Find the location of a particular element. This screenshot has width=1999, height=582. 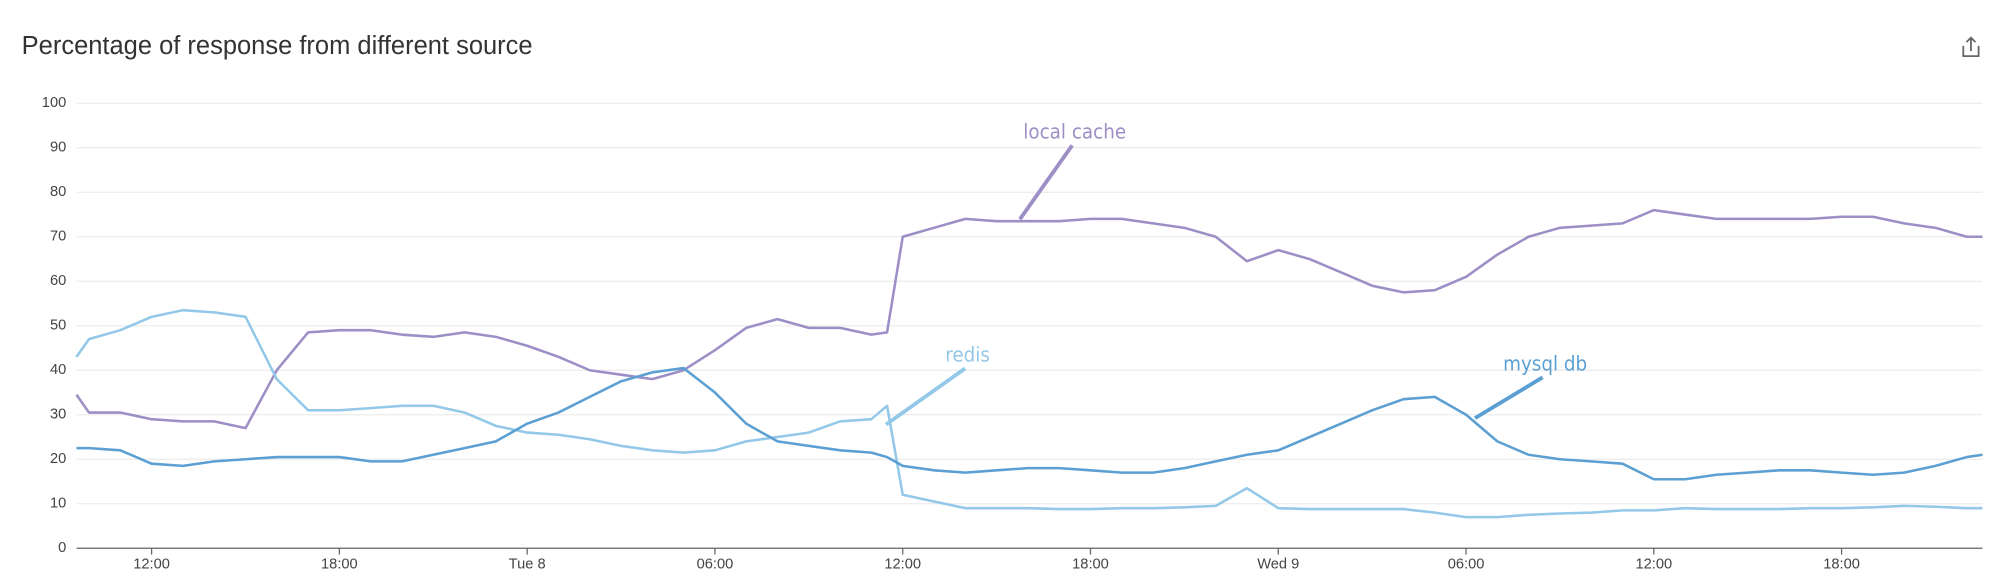

y-tick-label: 100 is located at coordinates (54, 103).